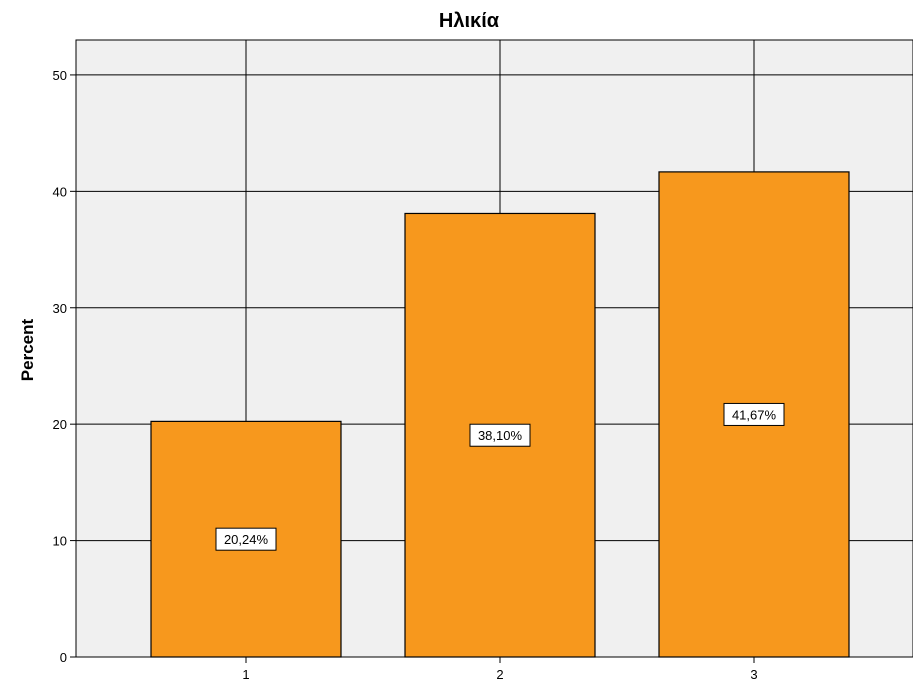 Image resolution: width=913 pixels, height=684 pixels. What do you see at coordinates (60, 424) in the screenshot?
I see `y-tick-label: 20` at bounding box center [60, 424].